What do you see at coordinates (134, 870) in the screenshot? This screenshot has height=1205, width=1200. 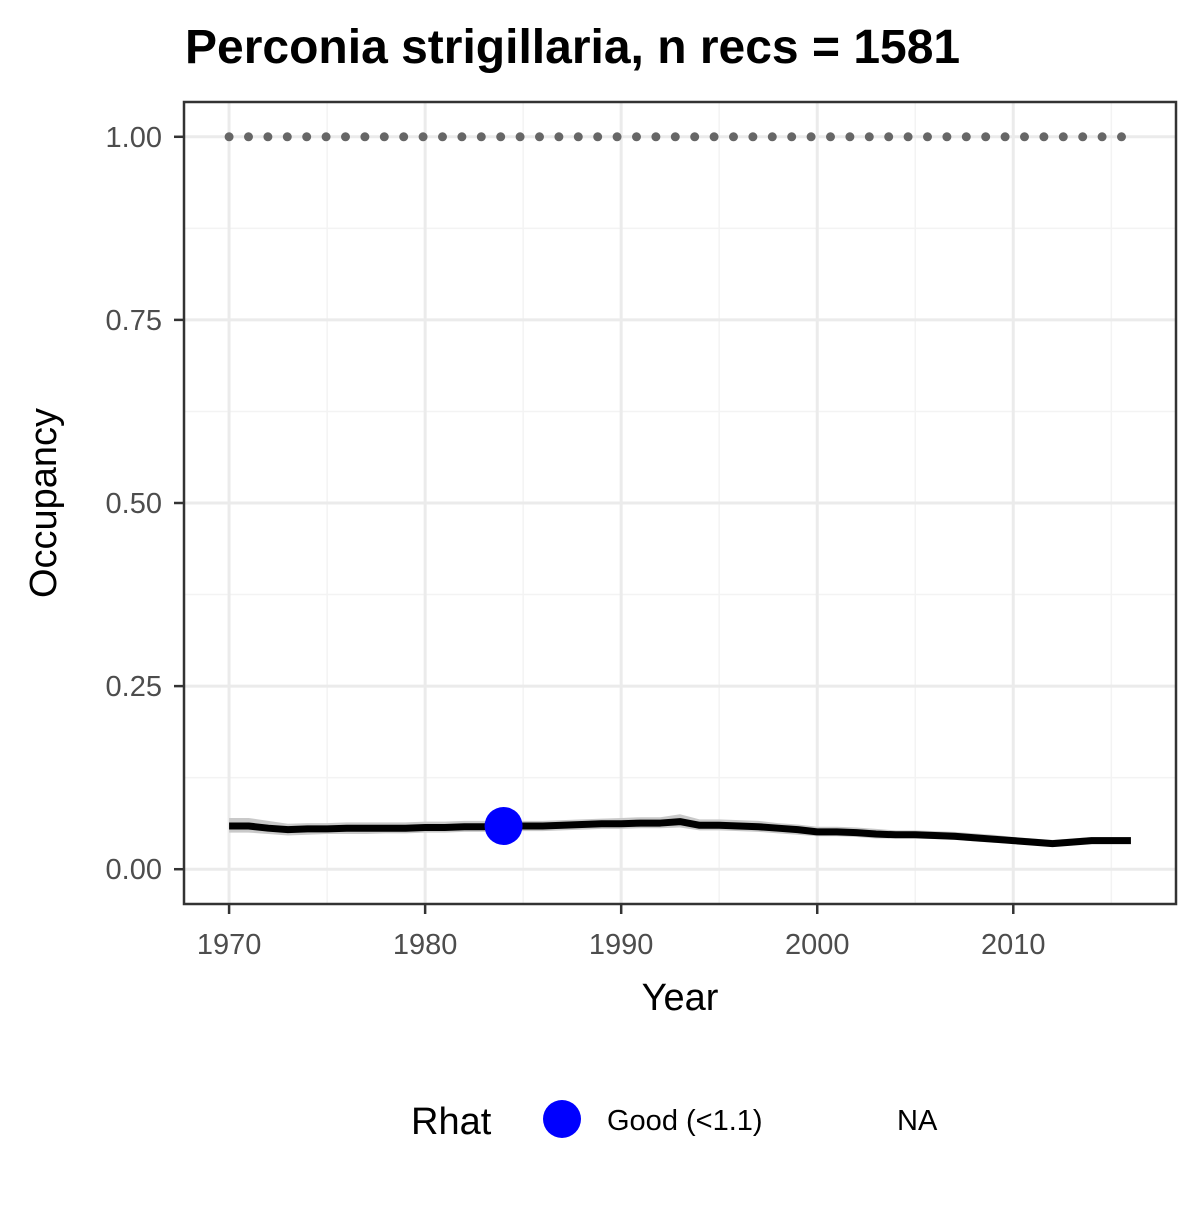 I see `y-tick-label: 0.00` at bounding box center [134, 870].